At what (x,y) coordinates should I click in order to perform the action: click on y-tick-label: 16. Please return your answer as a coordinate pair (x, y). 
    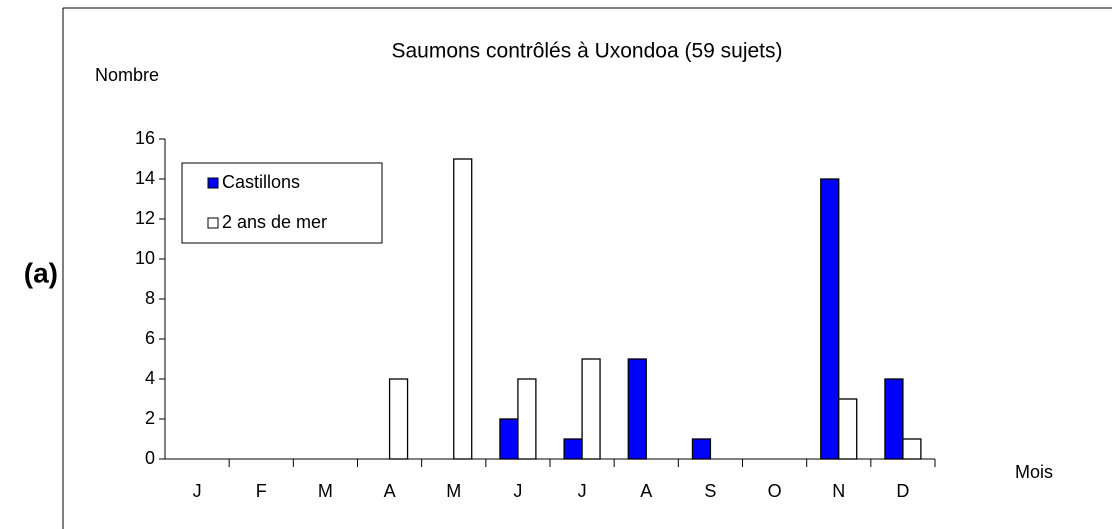
    Looking at the image, I should click on (145, 138).